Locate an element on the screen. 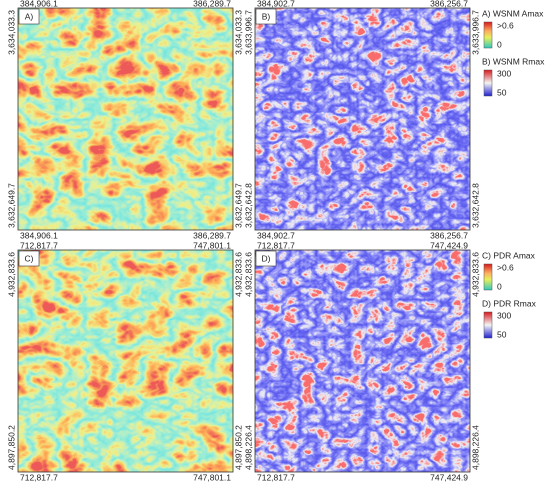  coord-right-bottom: 3,632,642.8 is located at coordinates (475, 205).